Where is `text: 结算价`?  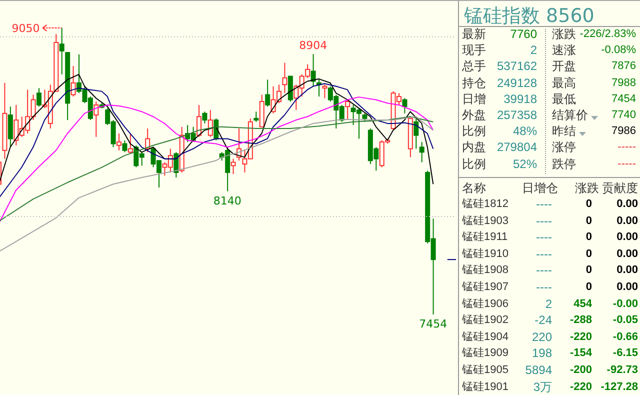
text: 结算价 is located at coordinates (570, 115).